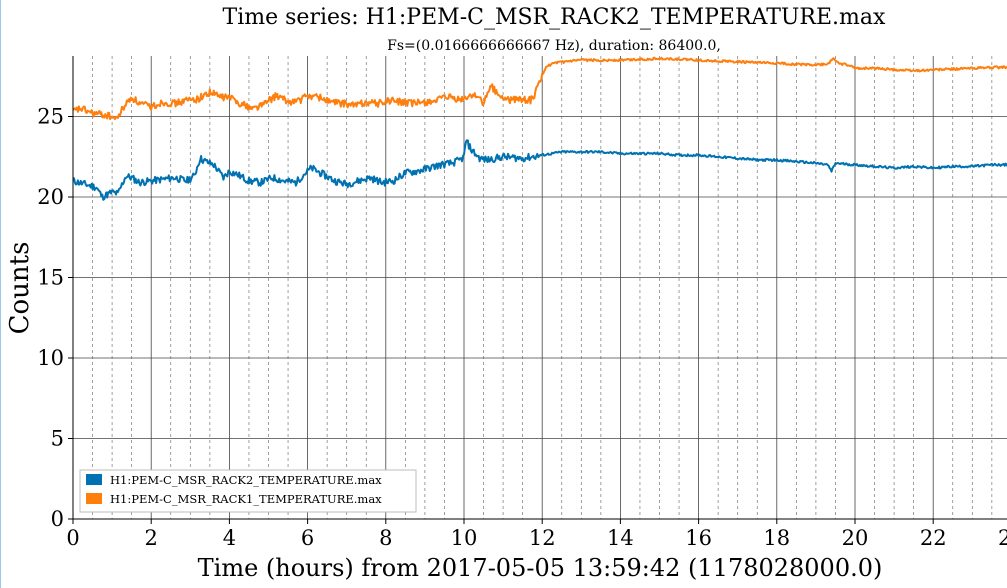  Describe the element at coordinates (540, 88) in the screenshot. I see `series-line-rack1` at that location.